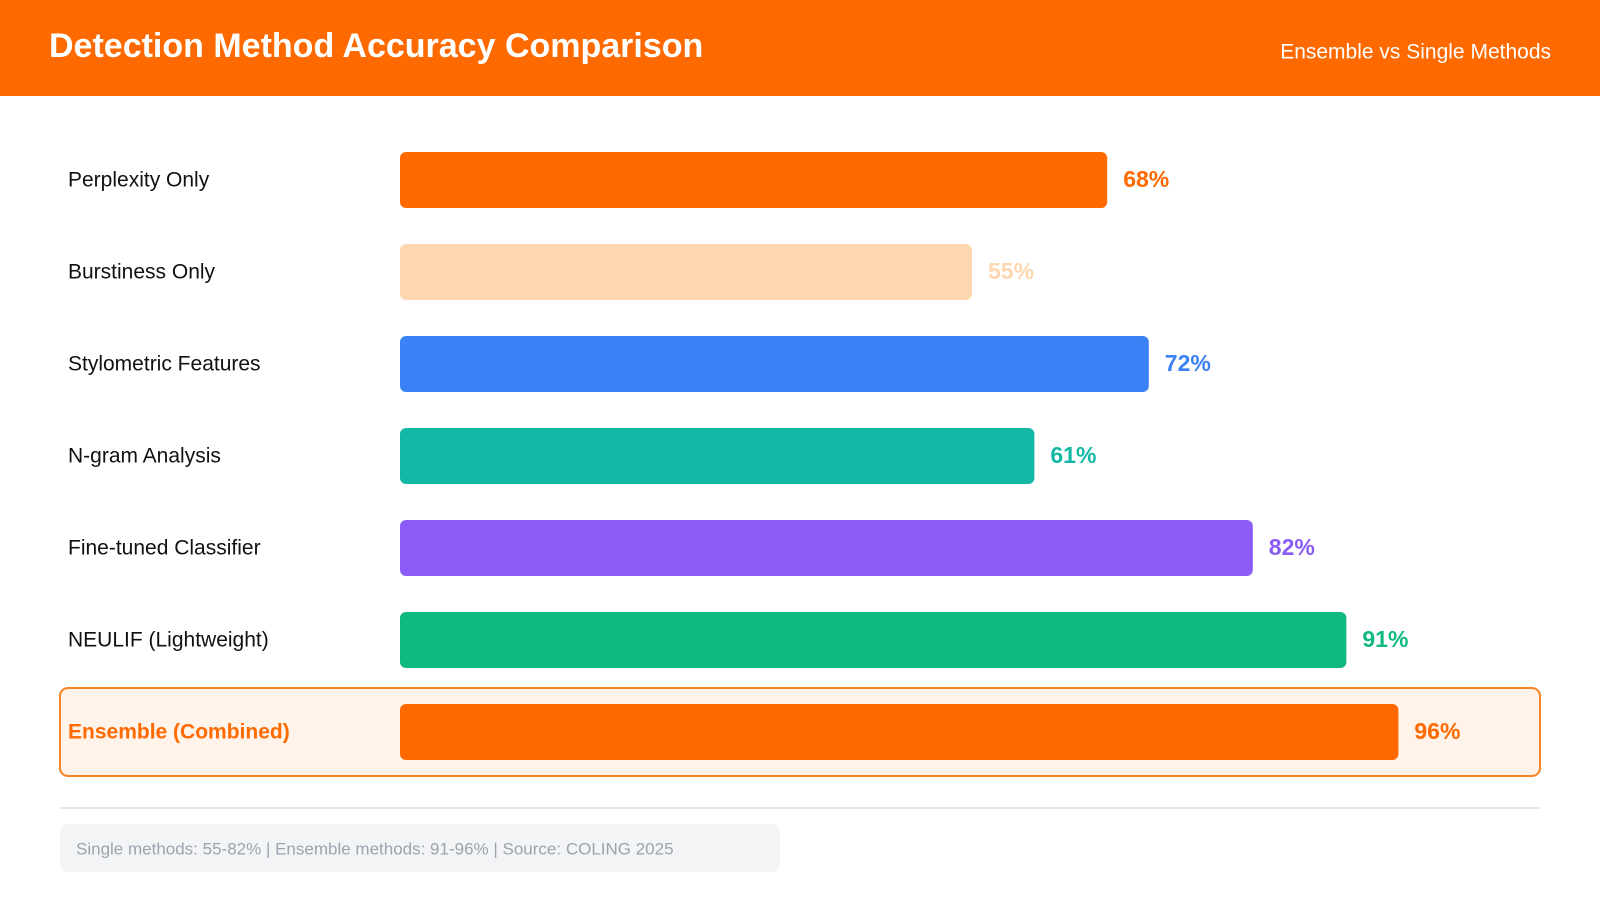 This screenshot has width=1600, height=900. Describe the element at coordinates (1073, 455) in the screenshot. I see `value-label: 61%` at that location.